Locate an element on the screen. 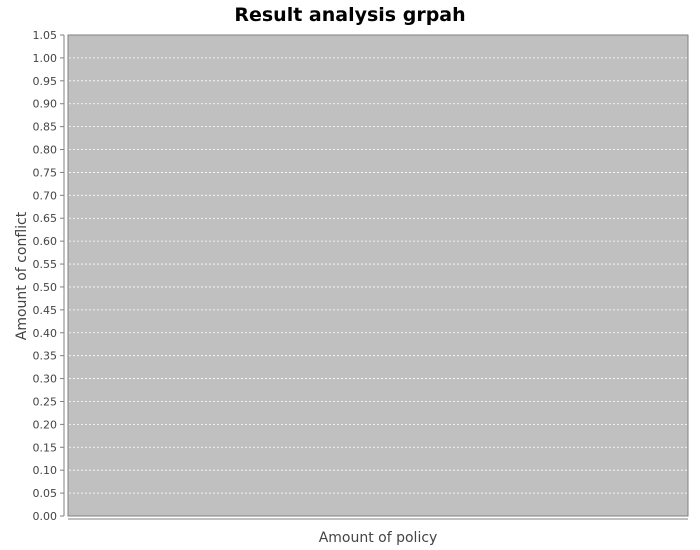 The image size is (700, 550). y-tick-label: 0.90 is located at coordinates (45, 104).